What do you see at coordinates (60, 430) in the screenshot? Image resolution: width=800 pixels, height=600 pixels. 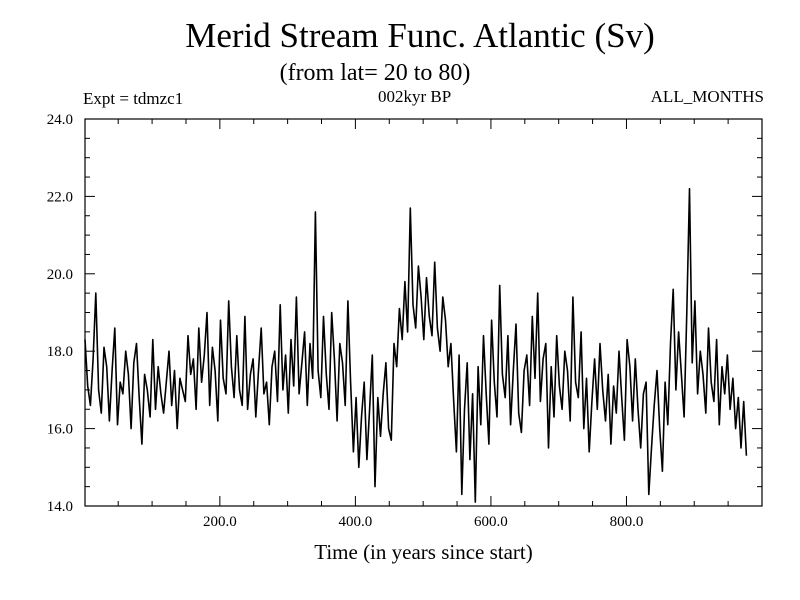 I see `y-tick-label: 16.0` at bounding box center [60, 430].